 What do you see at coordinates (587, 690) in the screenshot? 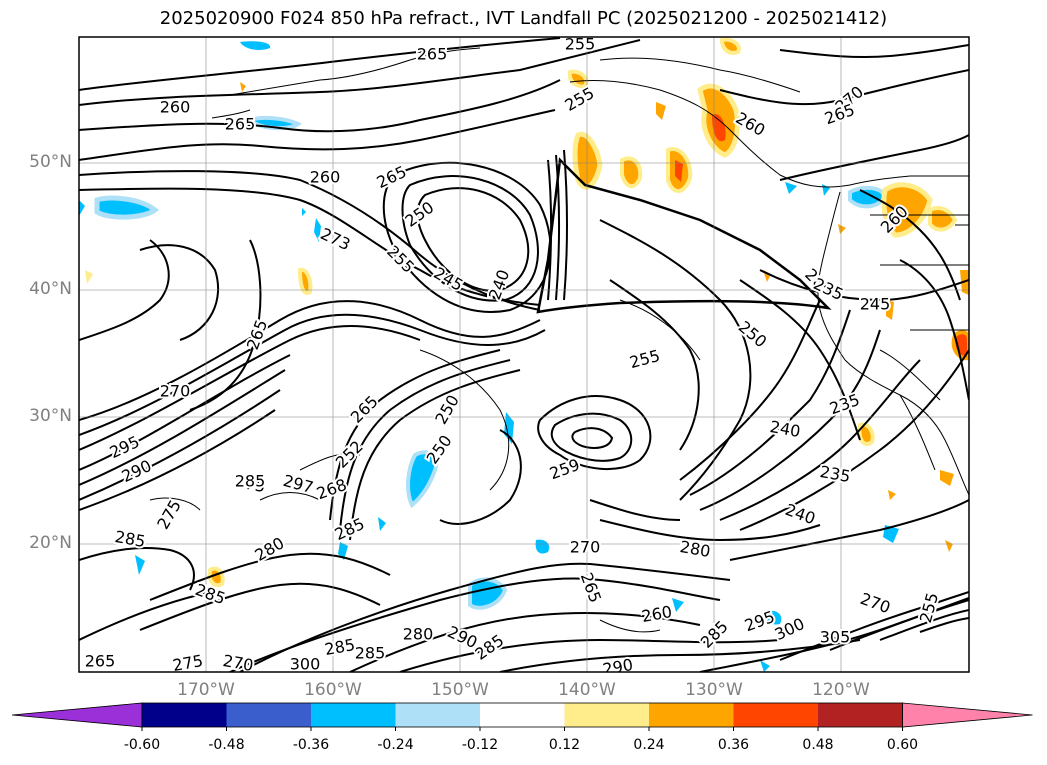
I see `lon-label-140w: 140°W` at bounding box center [587, 690].